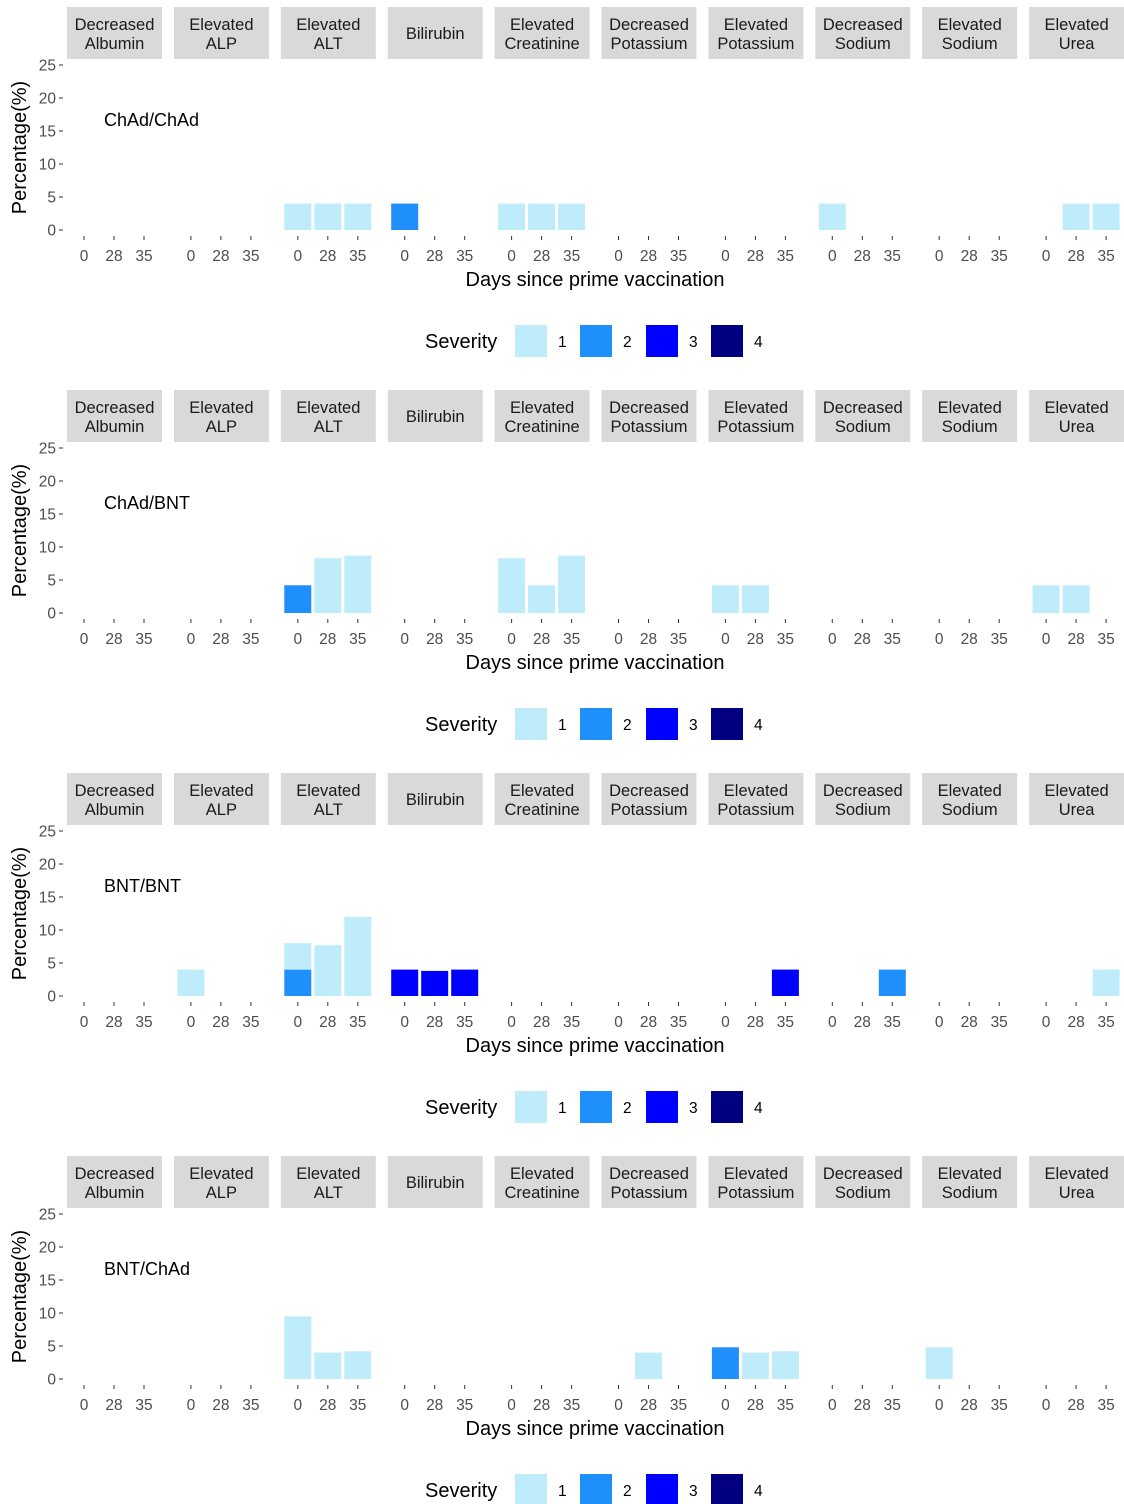 The image size is (1124, 1504). Describe the element at coordinates (562, 1108) in the screenshot. I see `legend-label: 1` at that location.